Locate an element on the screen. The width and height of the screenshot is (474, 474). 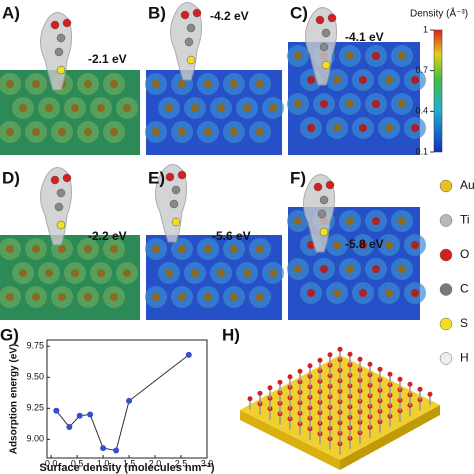
panel-label: A) is located at coordinates (11, 12).